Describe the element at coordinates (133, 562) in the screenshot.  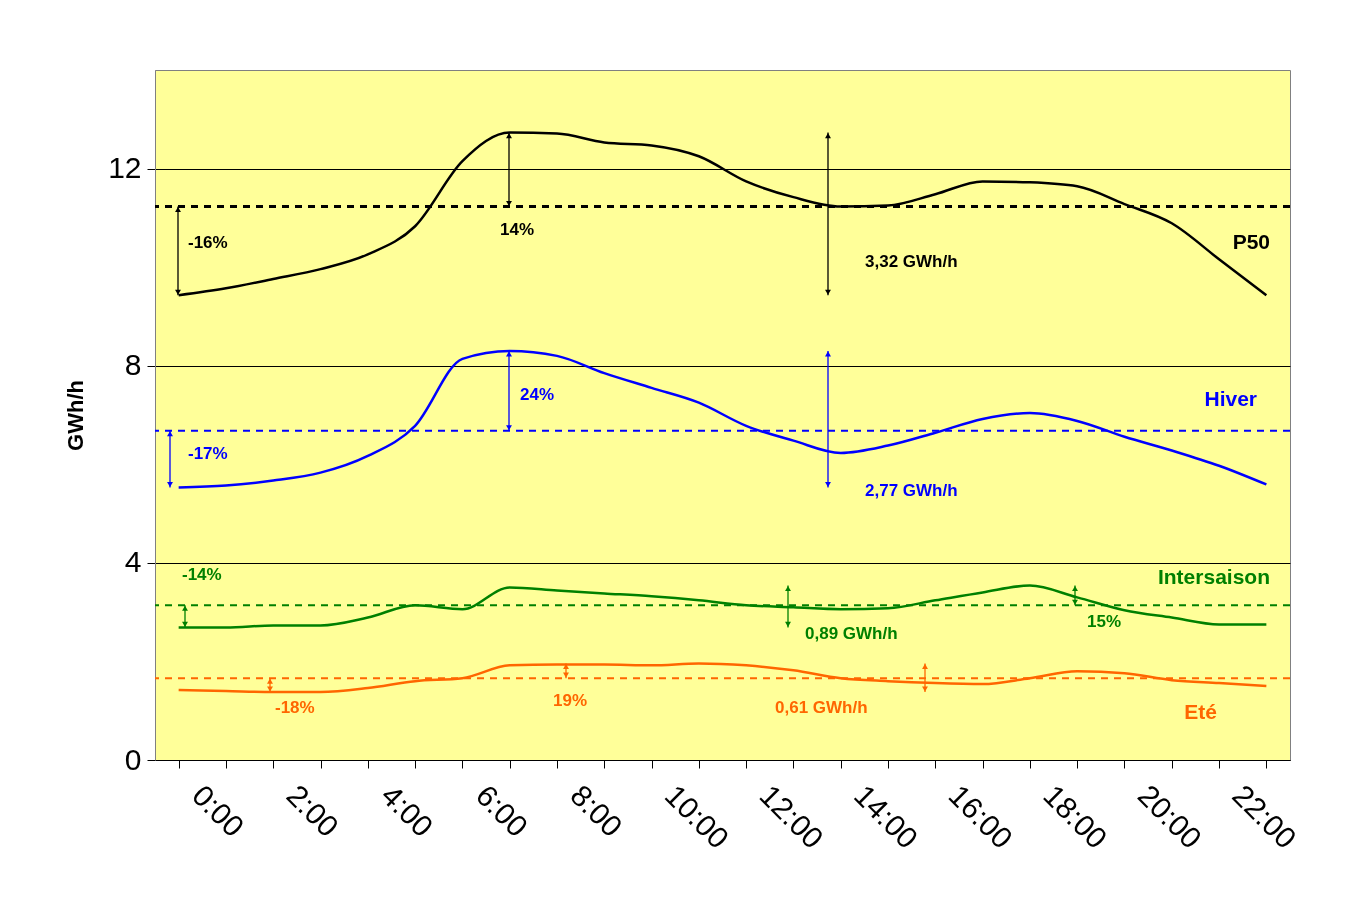
I see `y-tick-label: 4` at that location.